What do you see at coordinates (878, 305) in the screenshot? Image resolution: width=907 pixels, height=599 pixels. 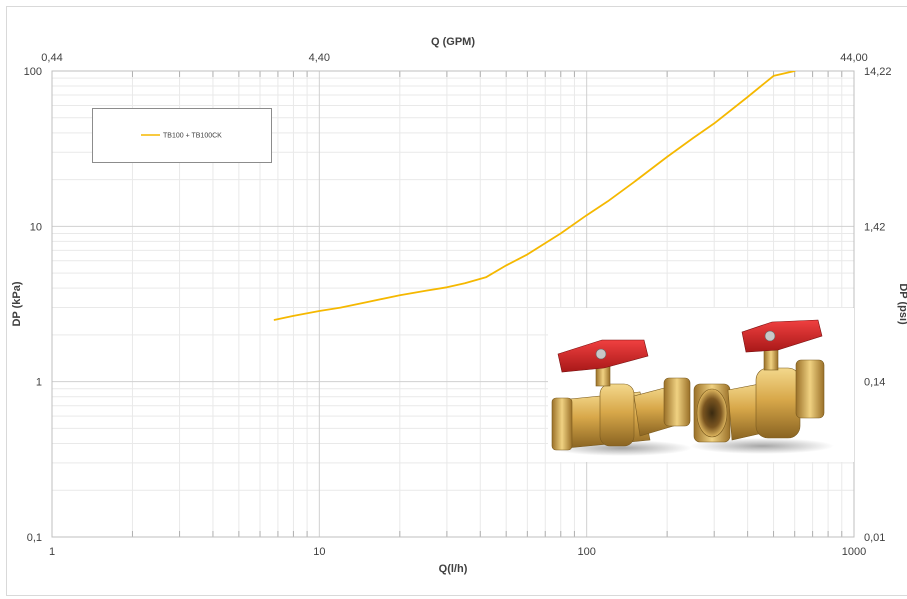 I see `y2-tick-labels: 0,01 0,14 1,42 14,22` at bounding box center [878, 305].